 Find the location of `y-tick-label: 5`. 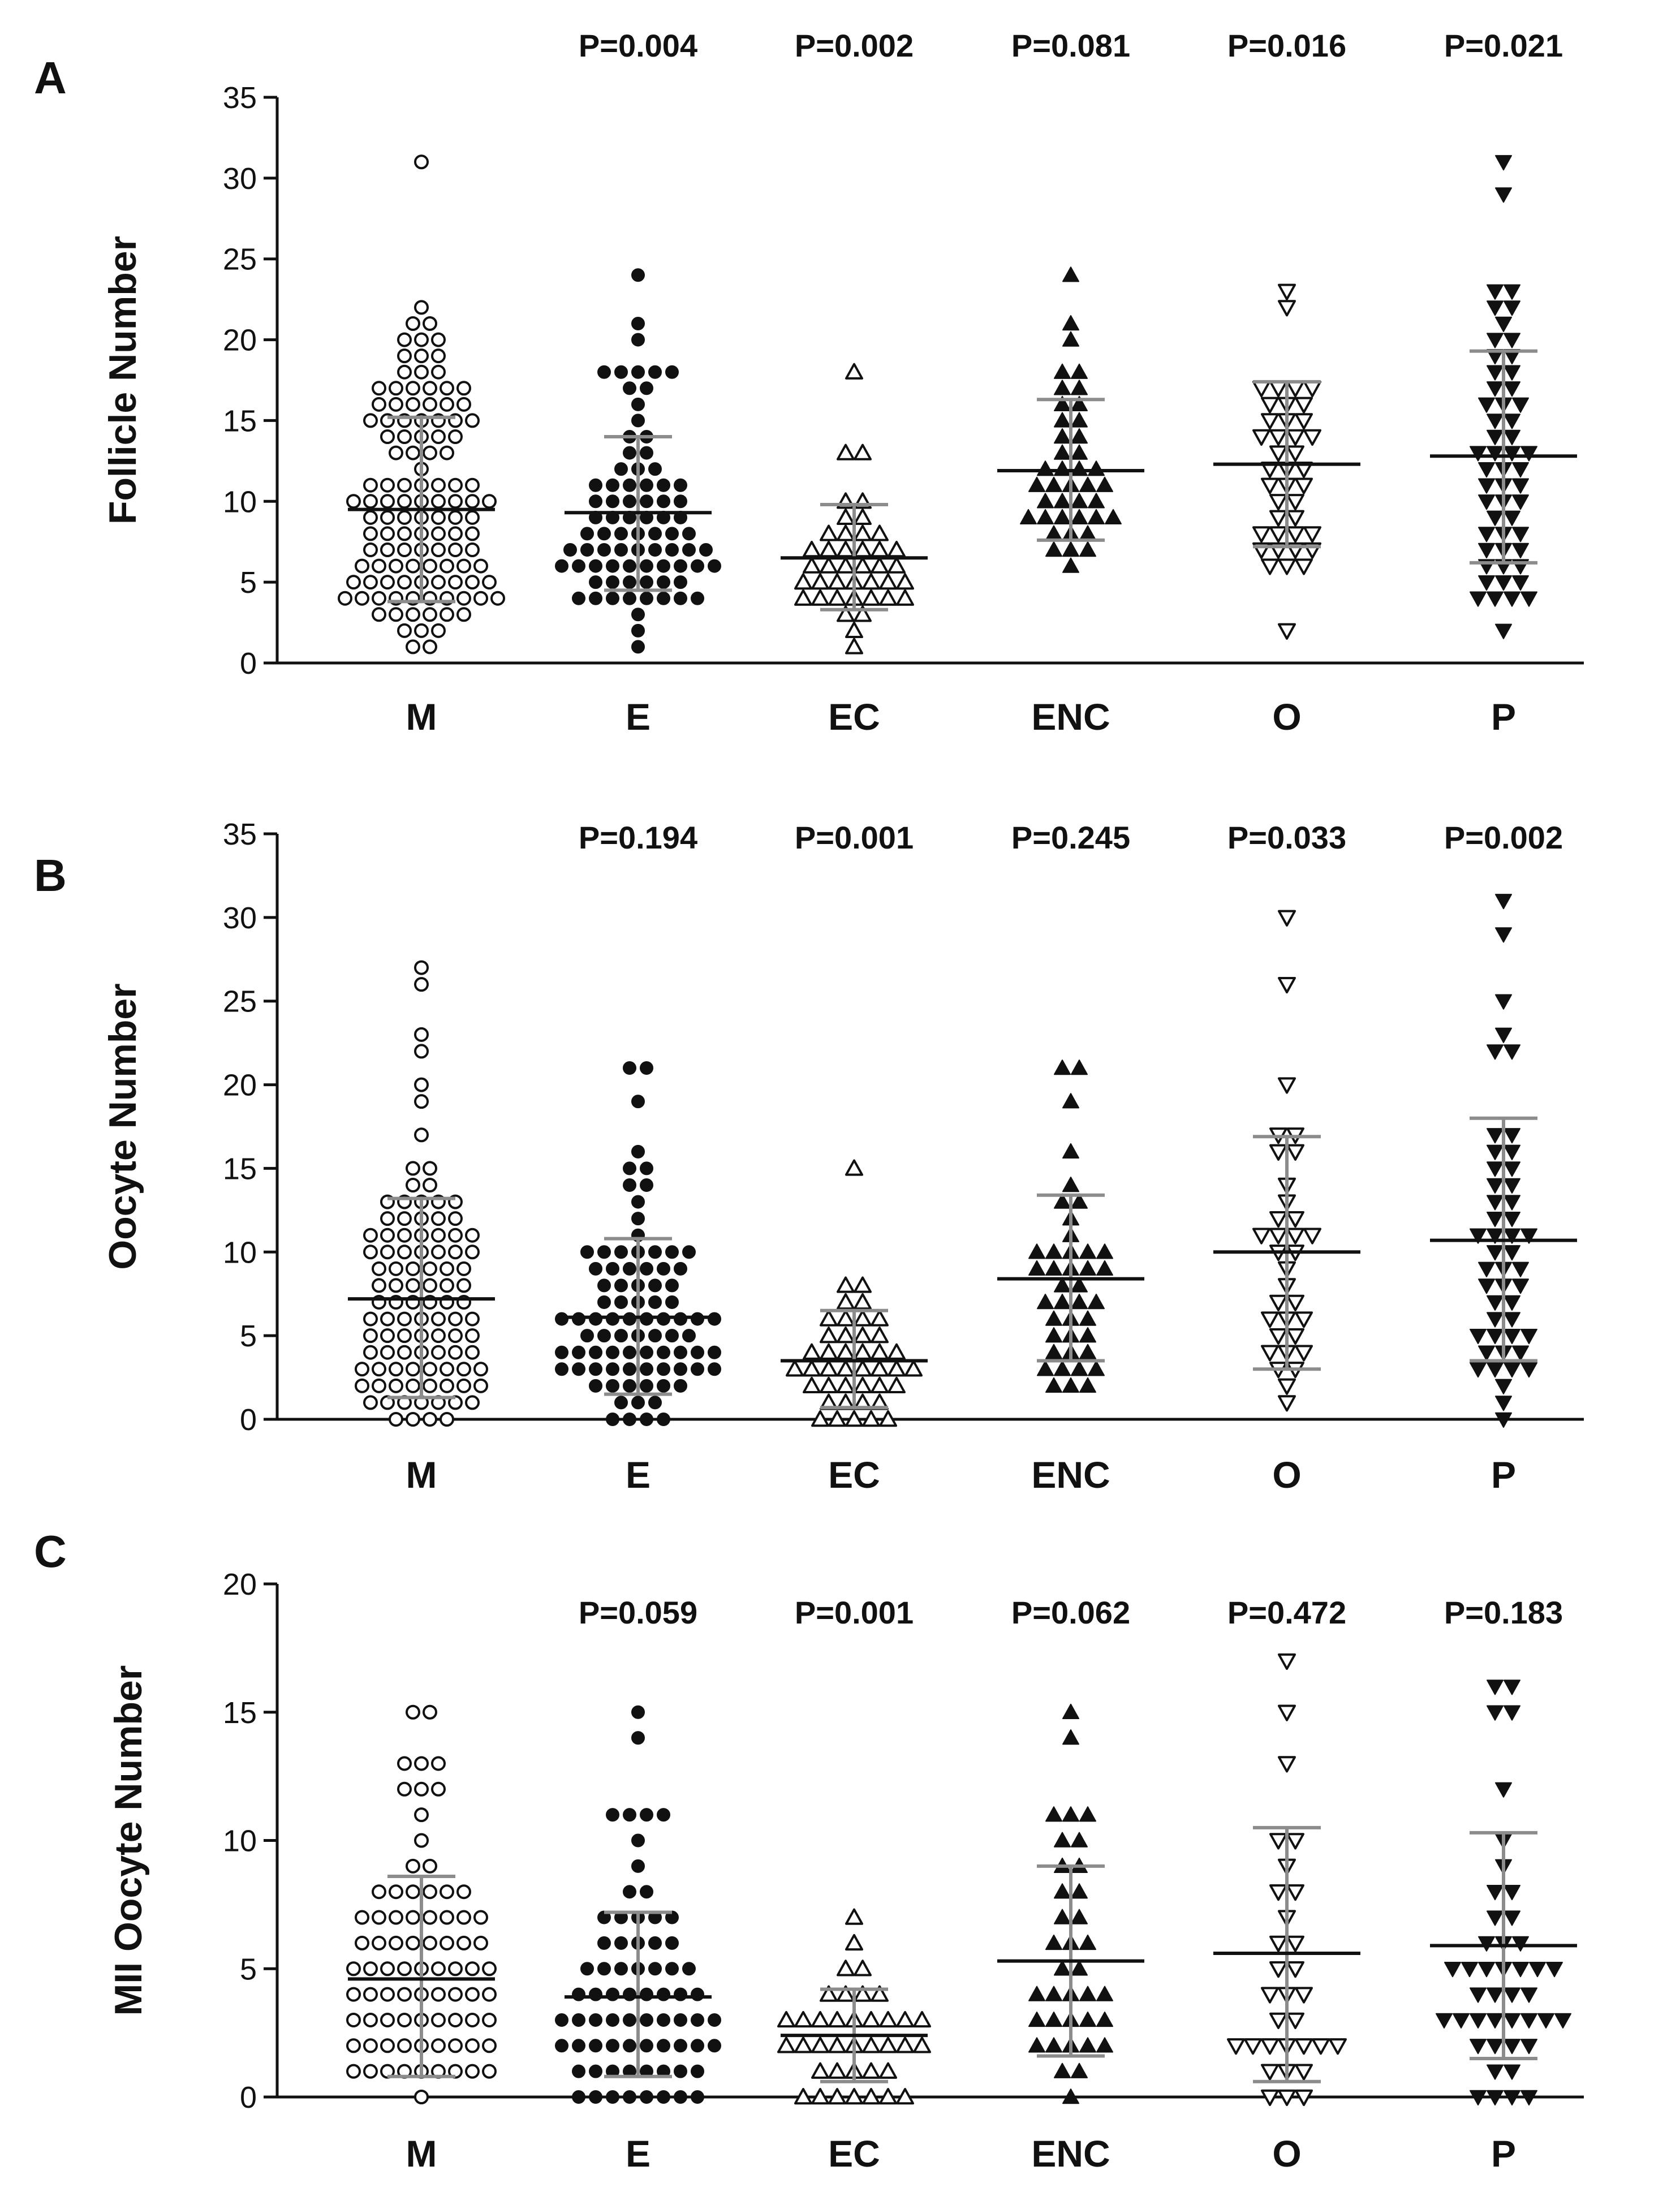

y-tick-label: 5 is located at coordinates (248, 1969).